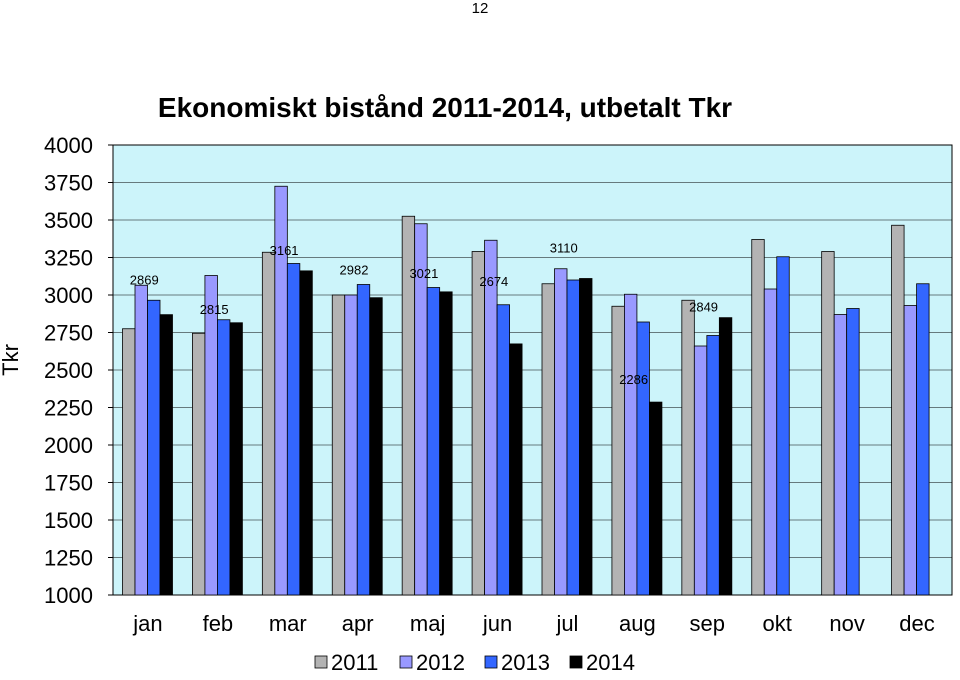  I want to click on bar-2011-aug, so click(618, 450).